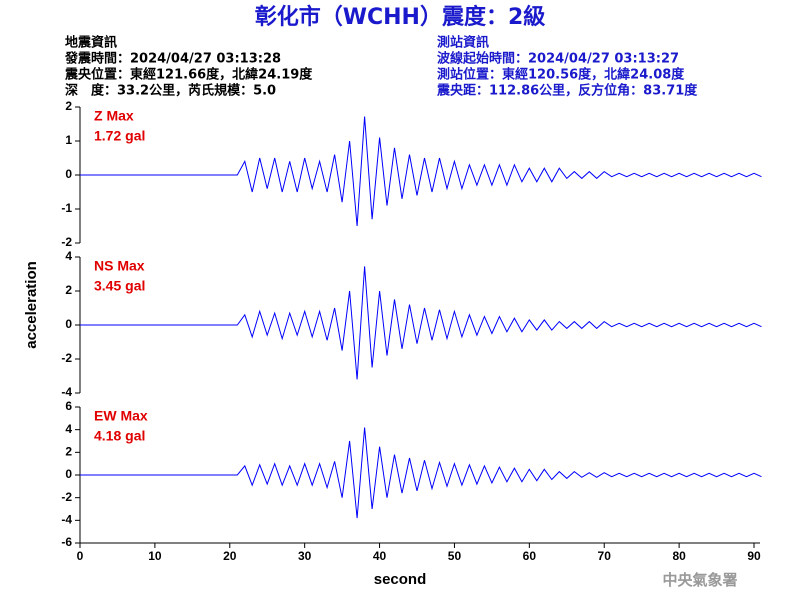  Describe the element at coordinates (68, 140) in the screenshot. I see `y-tick-label: 1` at that location.